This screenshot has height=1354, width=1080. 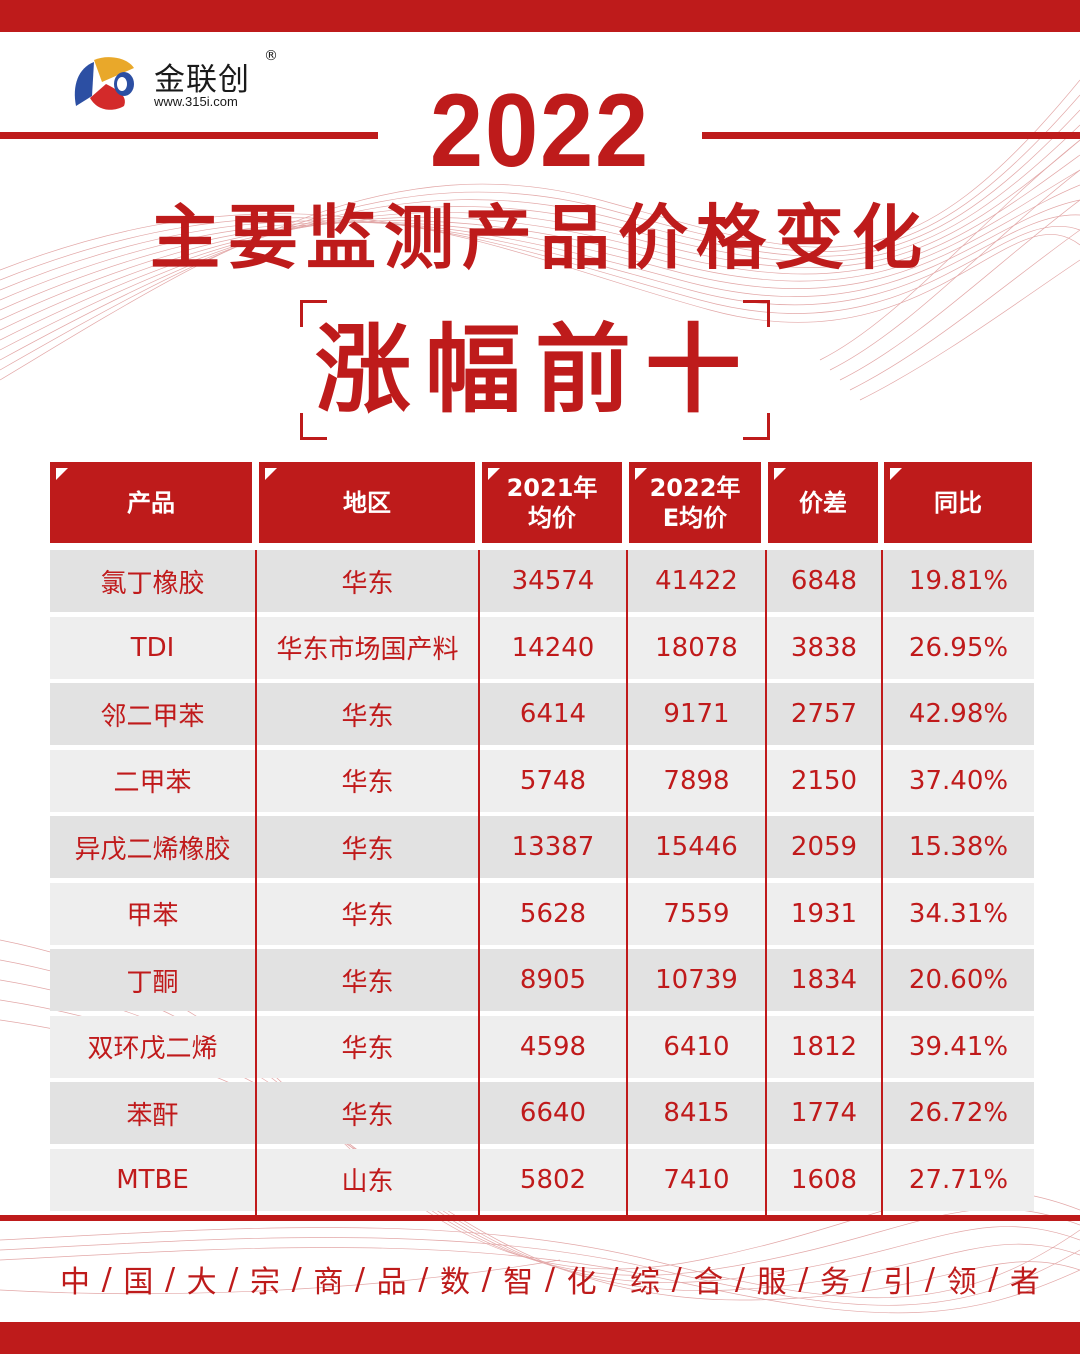 What do you see at coordinates (553, 1179) in the screenshot?
I see `cell-avg-2021: 5802` at bounding box center [553, 1179].